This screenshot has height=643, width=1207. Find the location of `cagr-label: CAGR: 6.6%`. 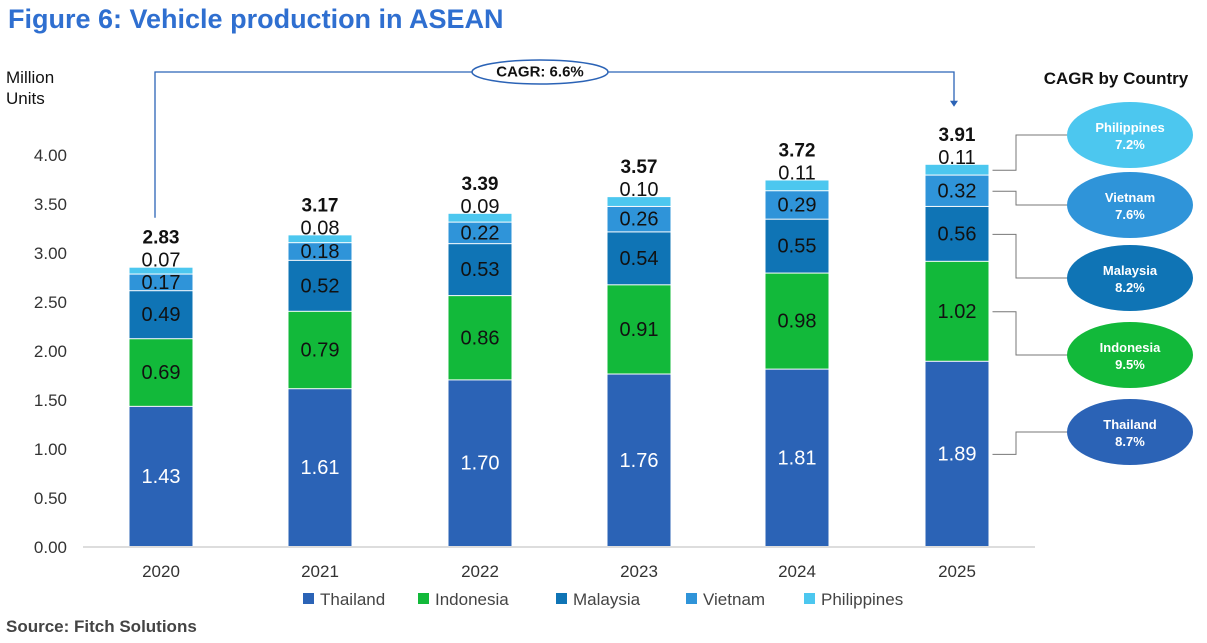

cagr-label: CAGR: 6.6% is located at coordinates (540, 72).